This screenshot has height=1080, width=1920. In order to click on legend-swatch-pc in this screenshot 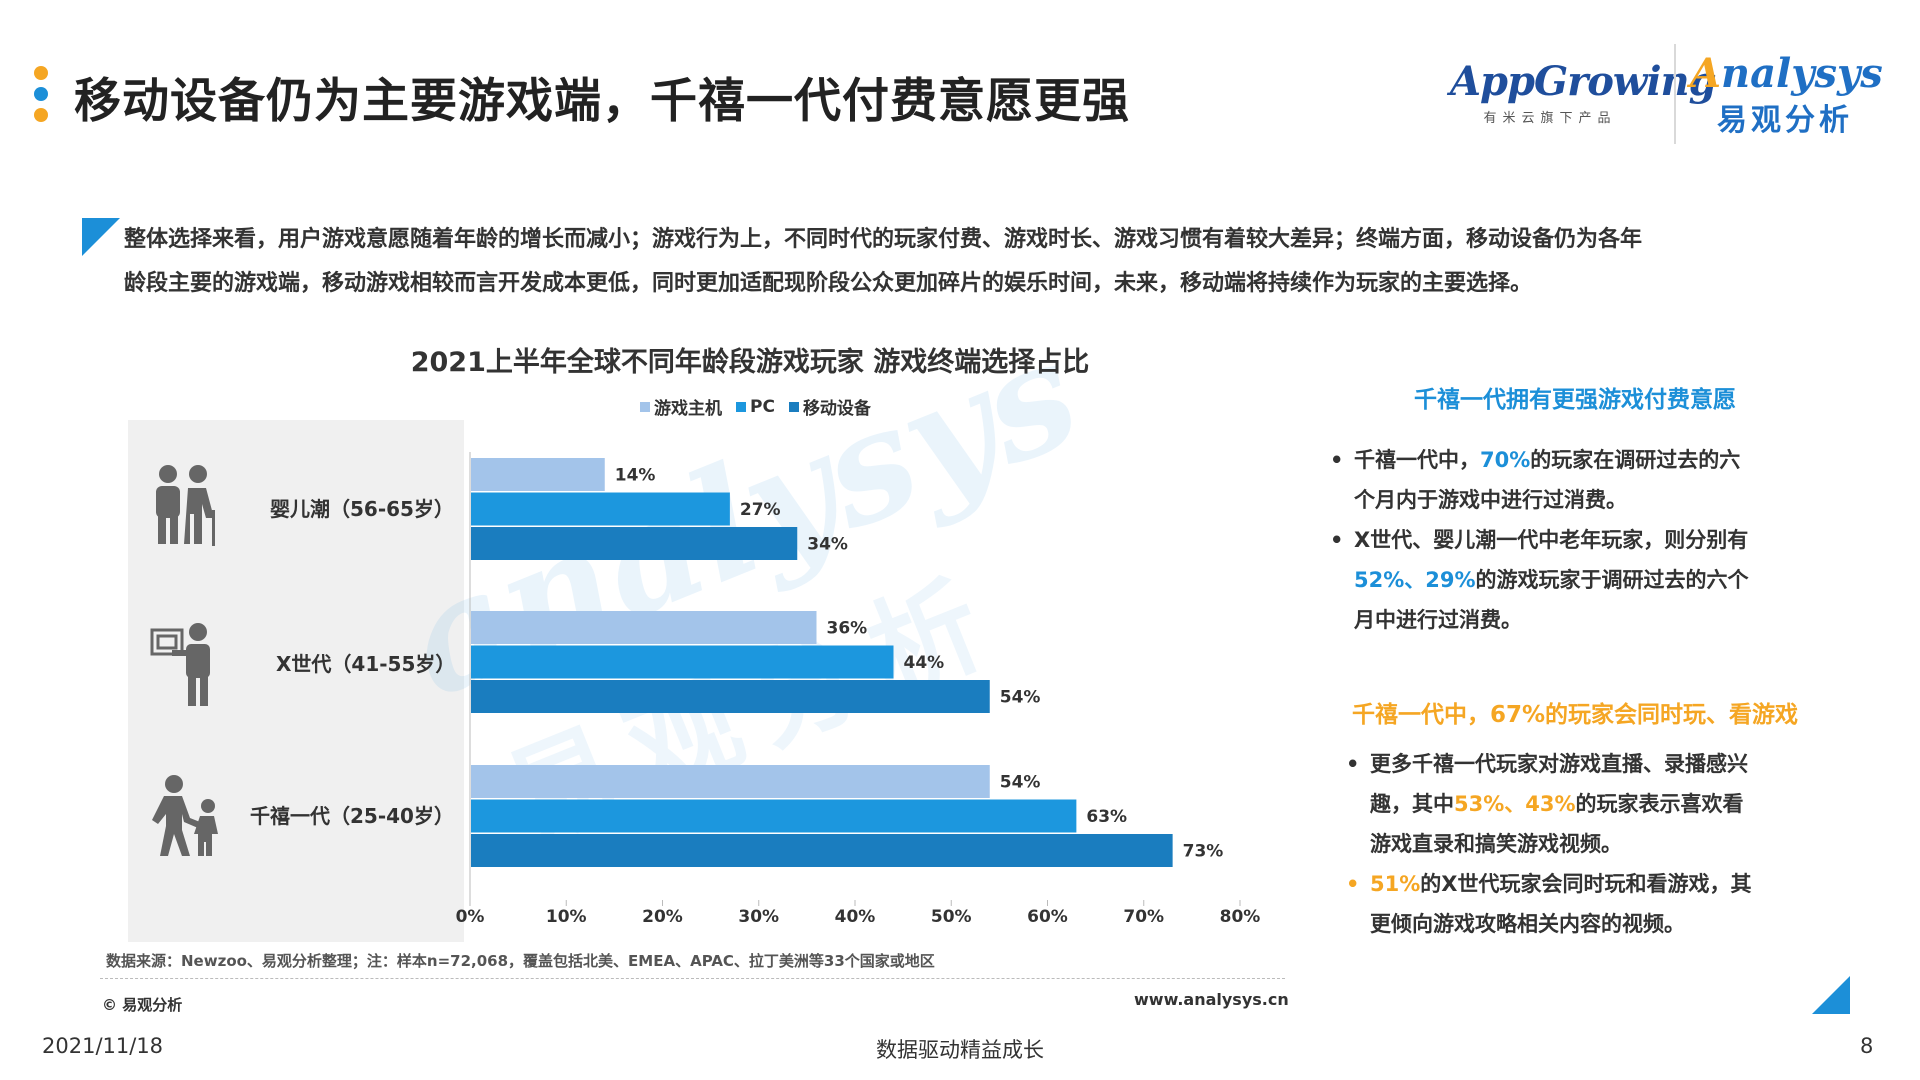, I will do `click(741, 406)`.